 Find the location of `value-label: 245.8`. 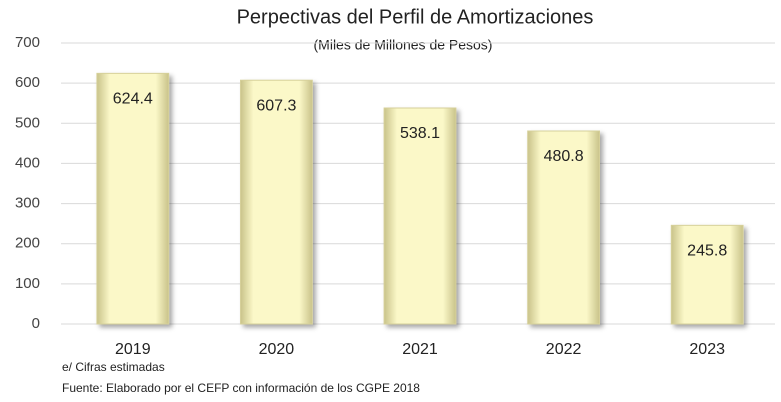

value-label: 245.8 is located at coordinates (707, 251).